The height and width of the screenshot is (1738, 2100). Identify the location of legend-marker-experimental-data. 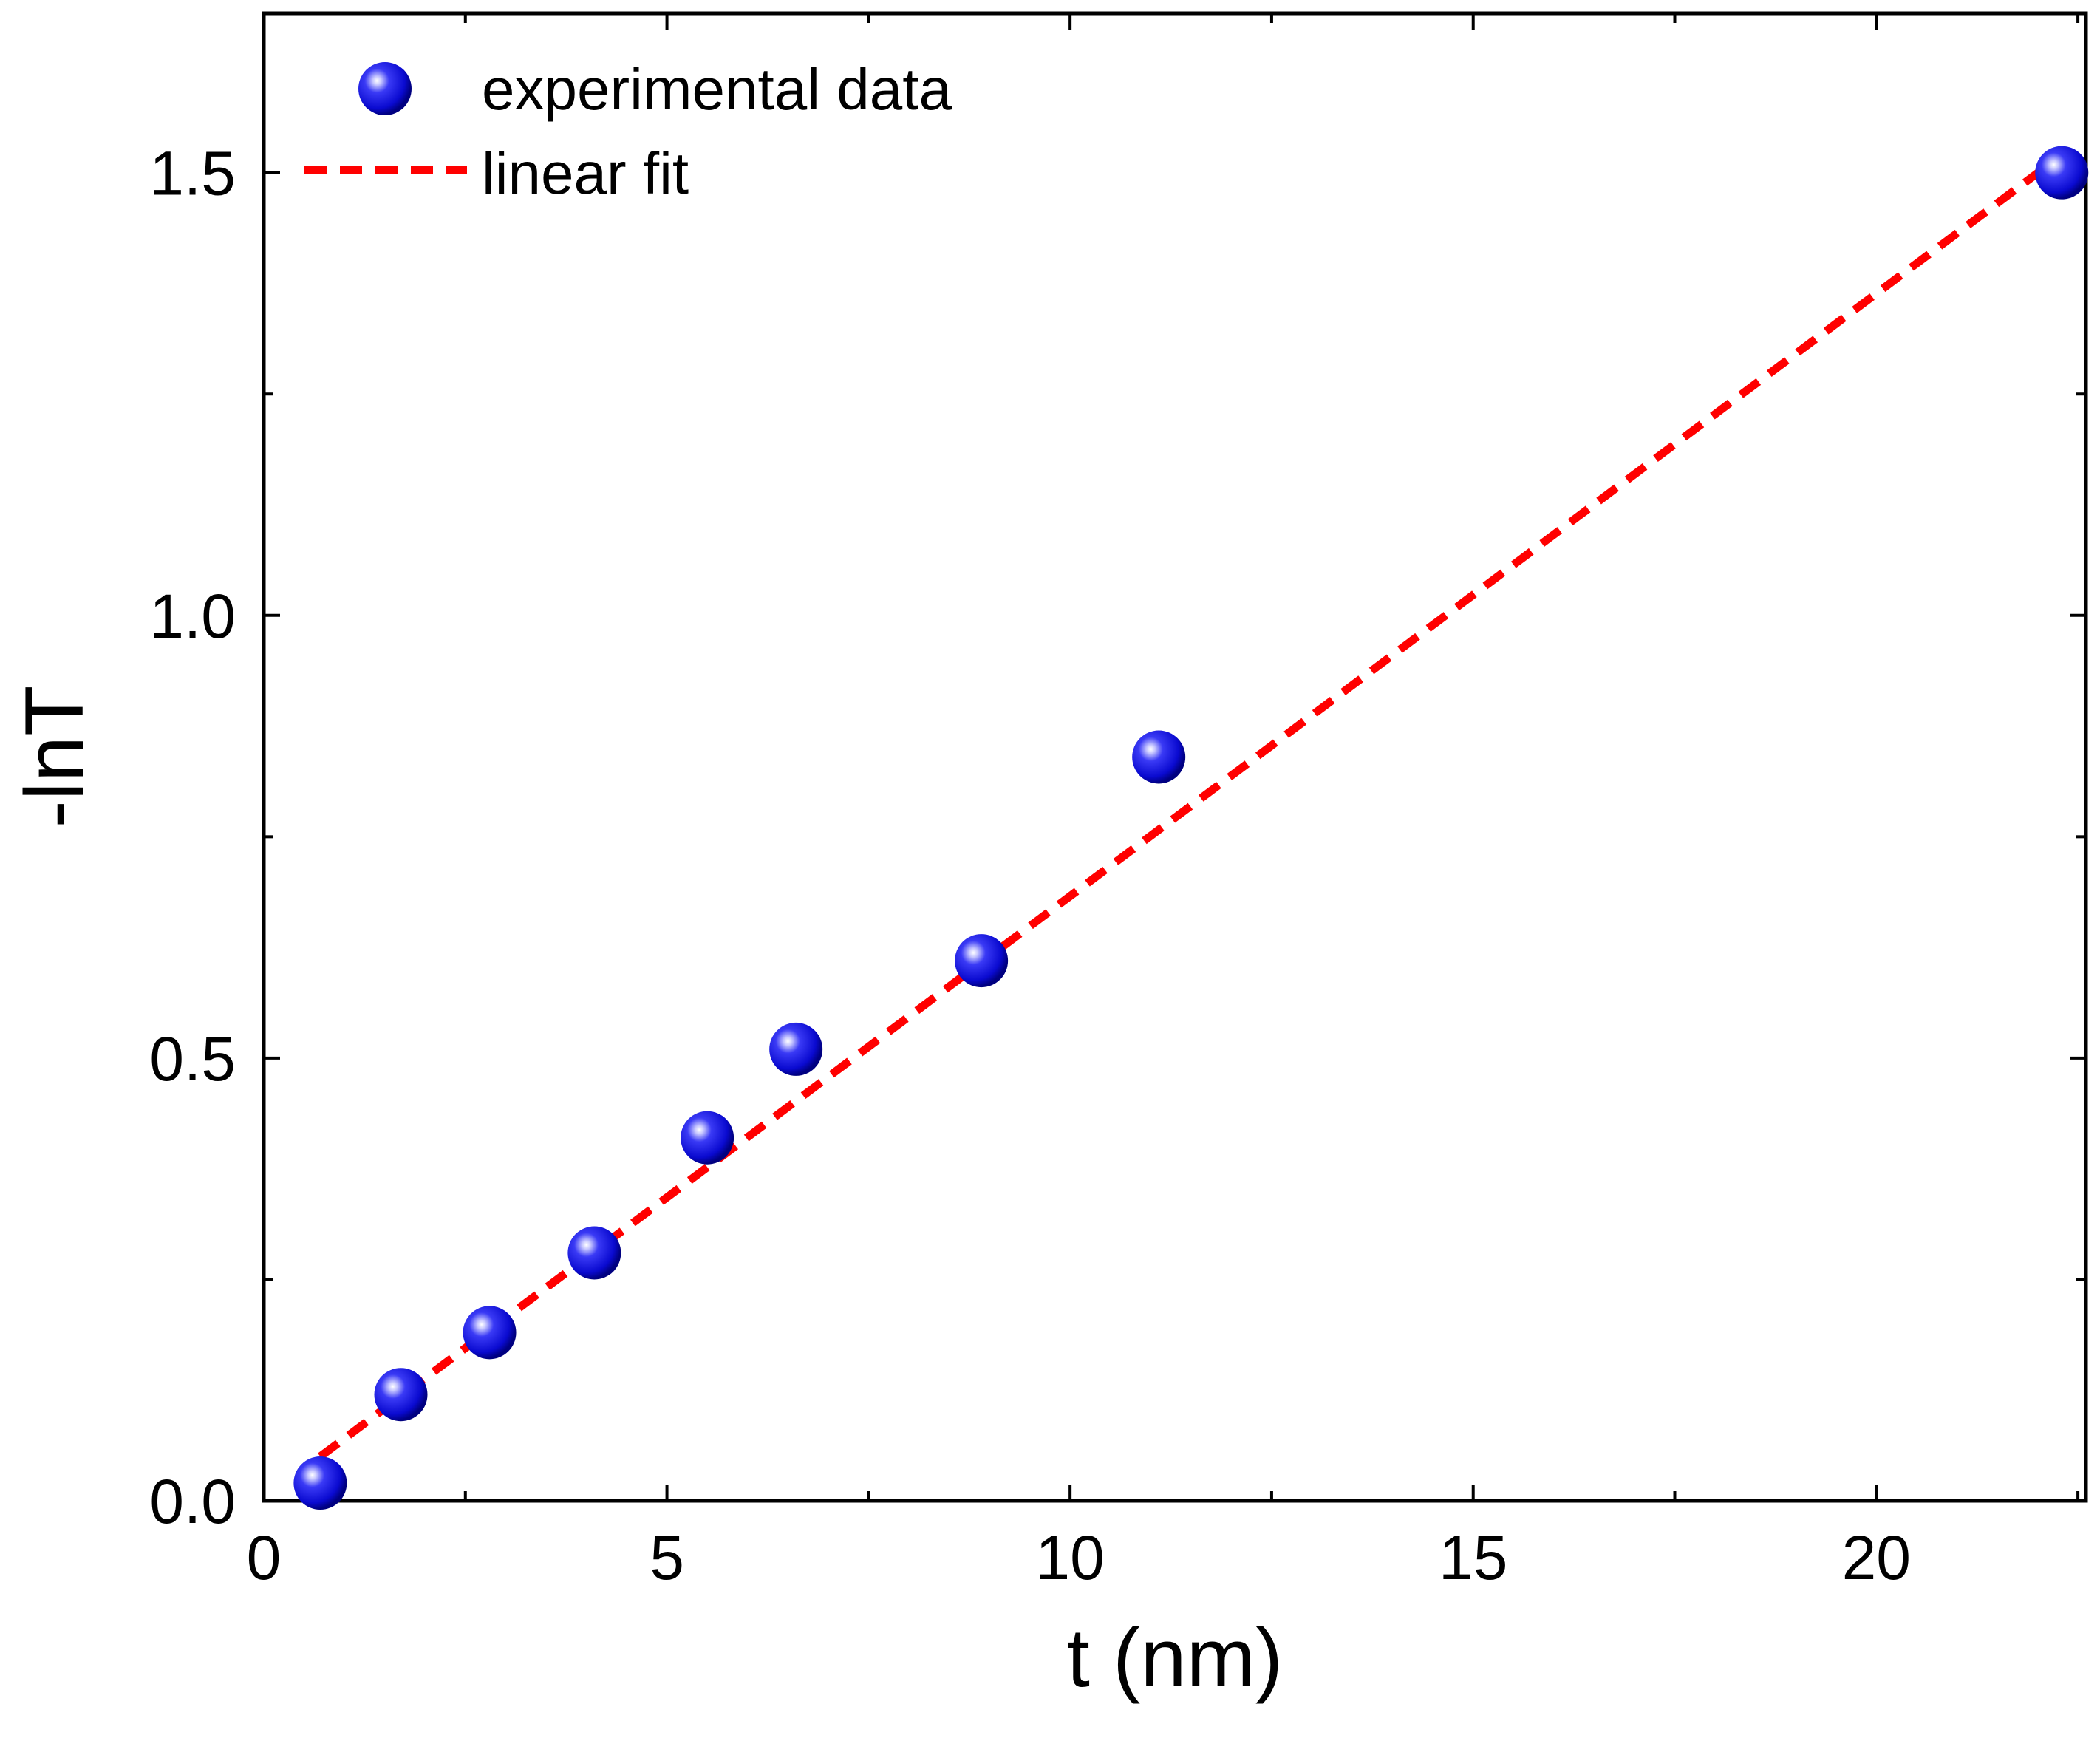
(385, 88).